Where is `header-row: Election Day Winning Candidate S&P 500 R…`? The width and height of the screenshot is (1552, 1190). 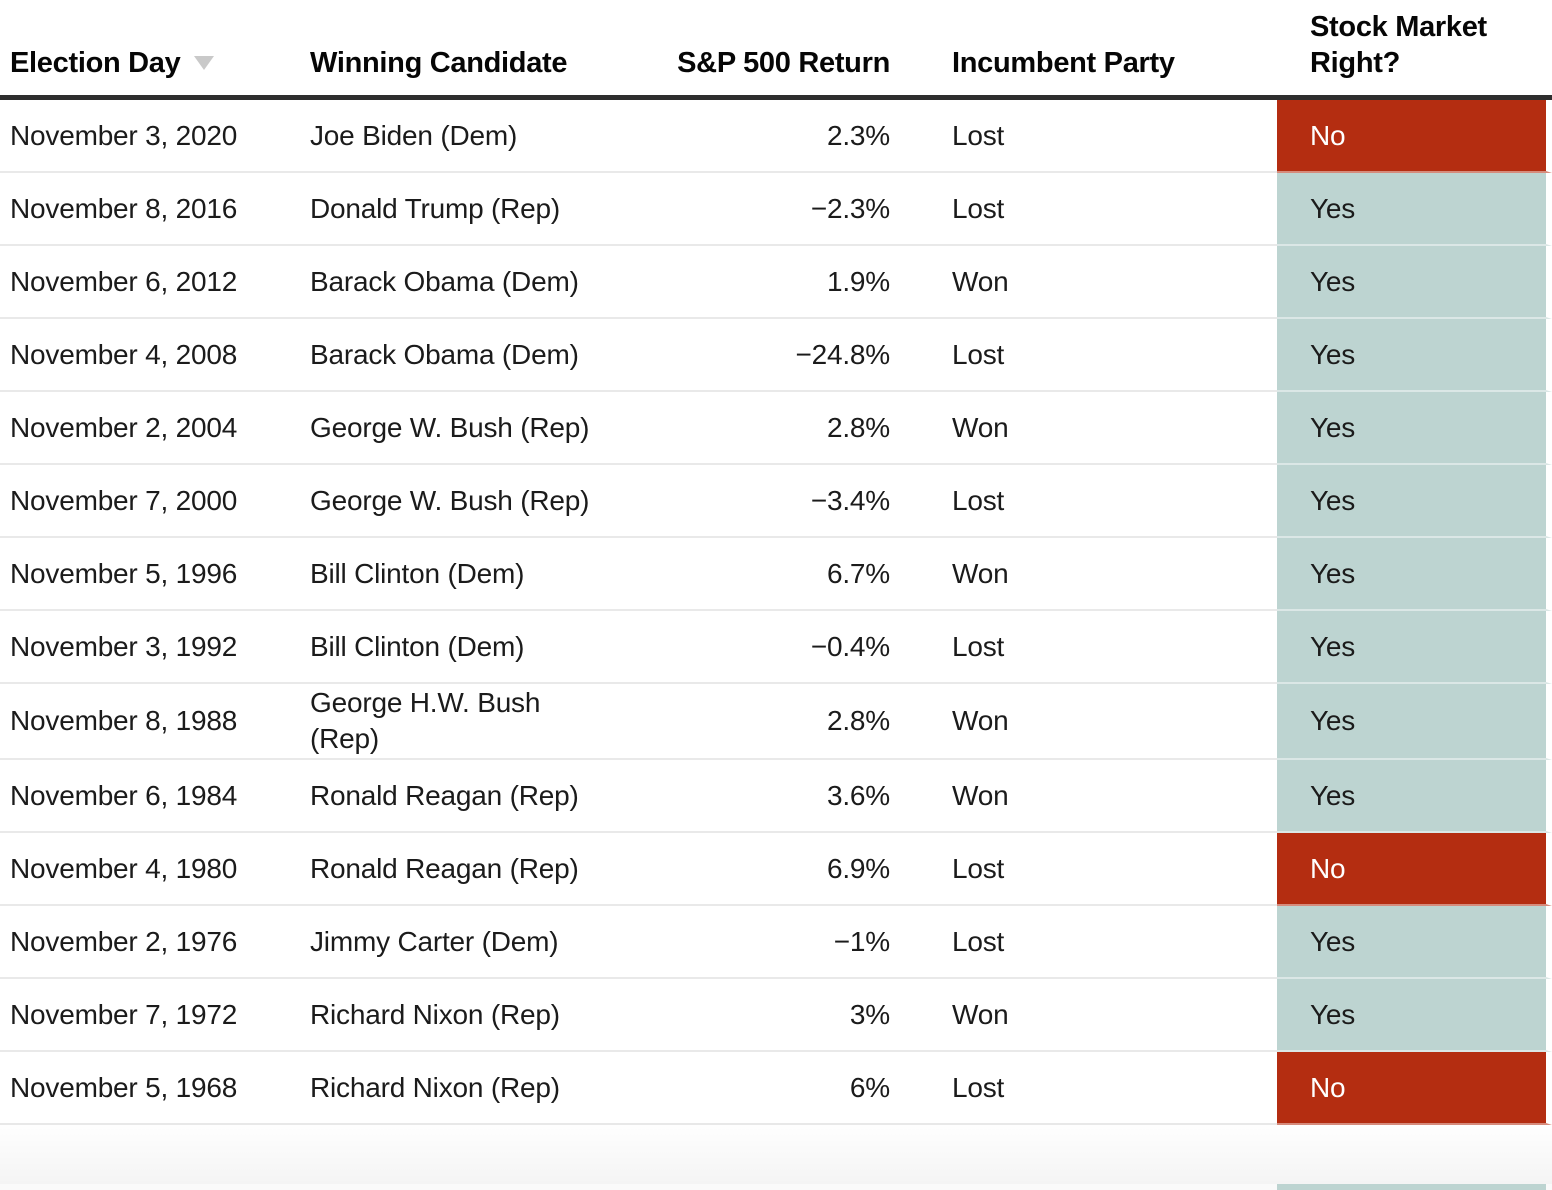
header-row: Election Day Winning Candidate S&P 500 R… is located at coordinates (776, 50).